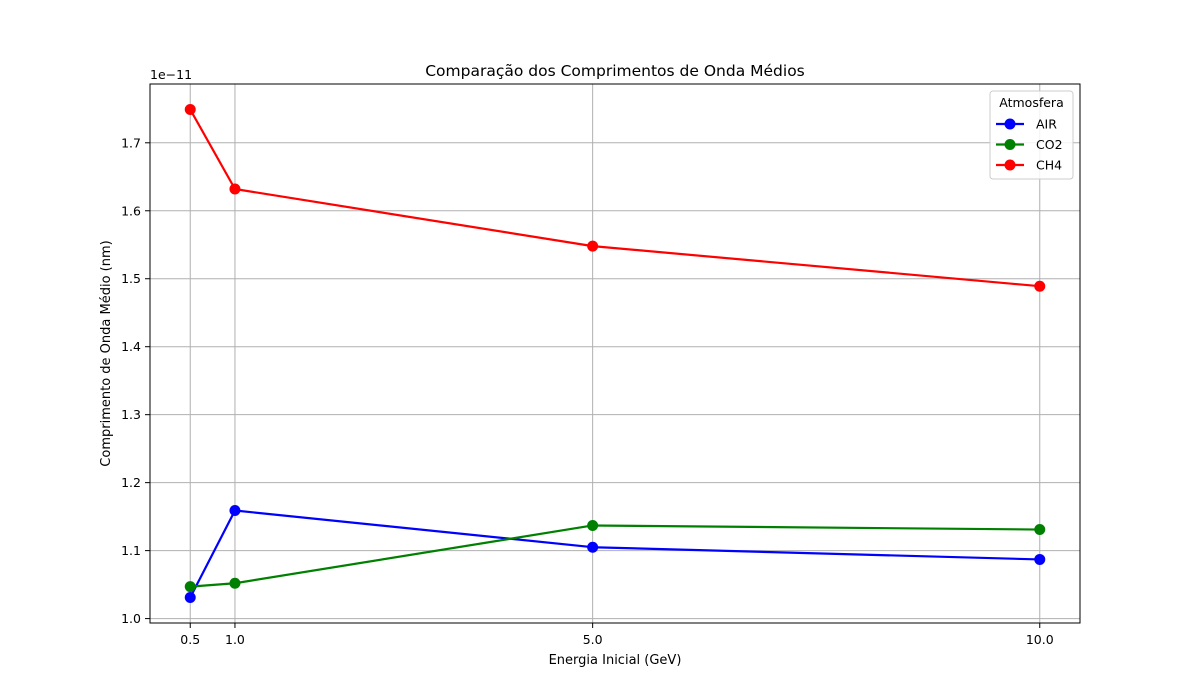 The height and width of the screenshot is (700, 1200). Describe the element at coordinates (131, 482) in the screenshot. I see `y-tick-label: 1.2` at that location.